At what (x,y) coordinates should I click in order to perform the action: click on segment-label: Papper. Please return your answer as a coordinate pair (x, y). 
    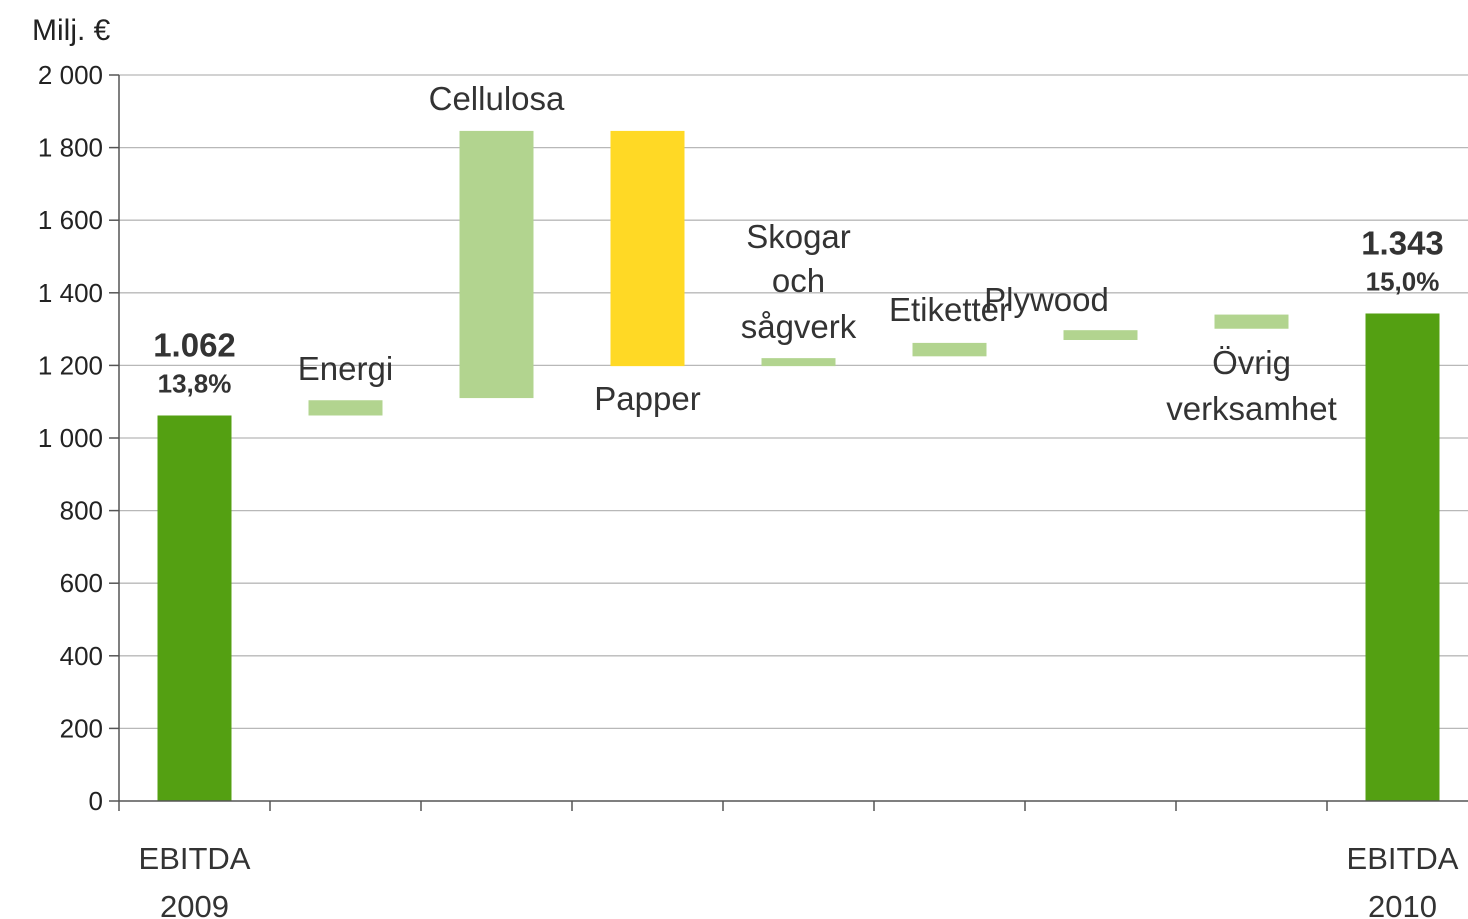
    Looking at the image, I should click on (647, 398).